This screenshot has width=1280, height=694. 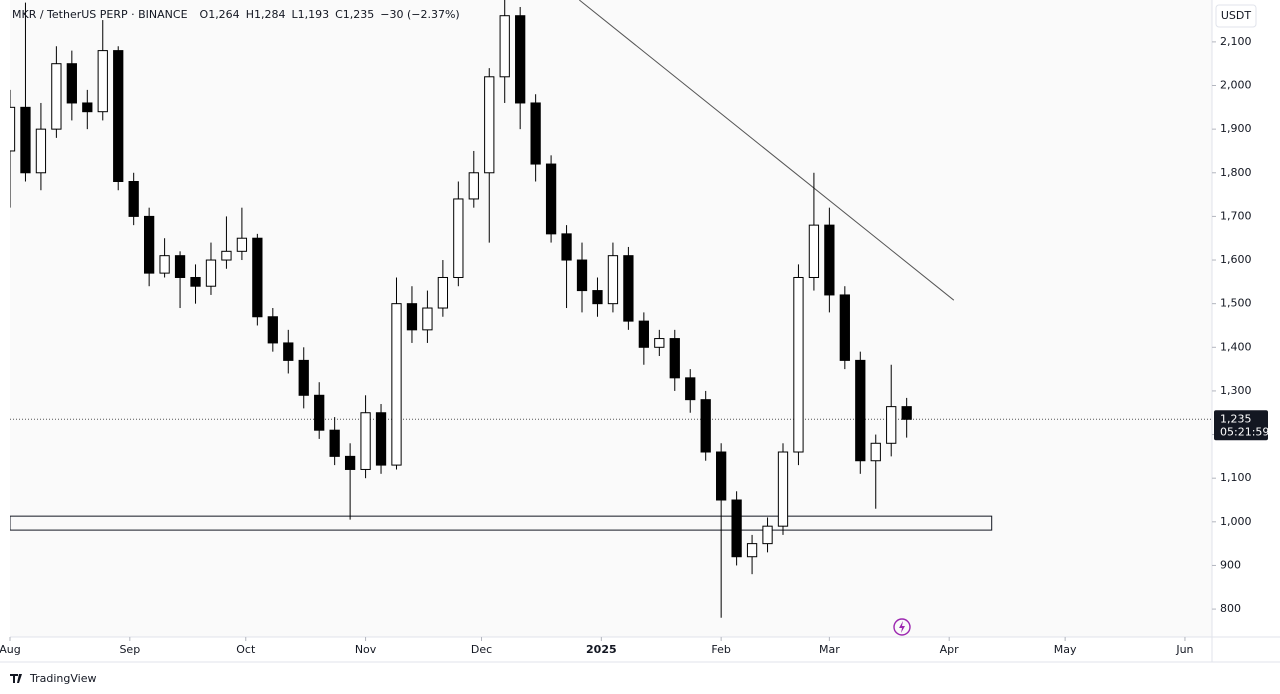 I want to click on currency-box, so click(x=1236, y=16).